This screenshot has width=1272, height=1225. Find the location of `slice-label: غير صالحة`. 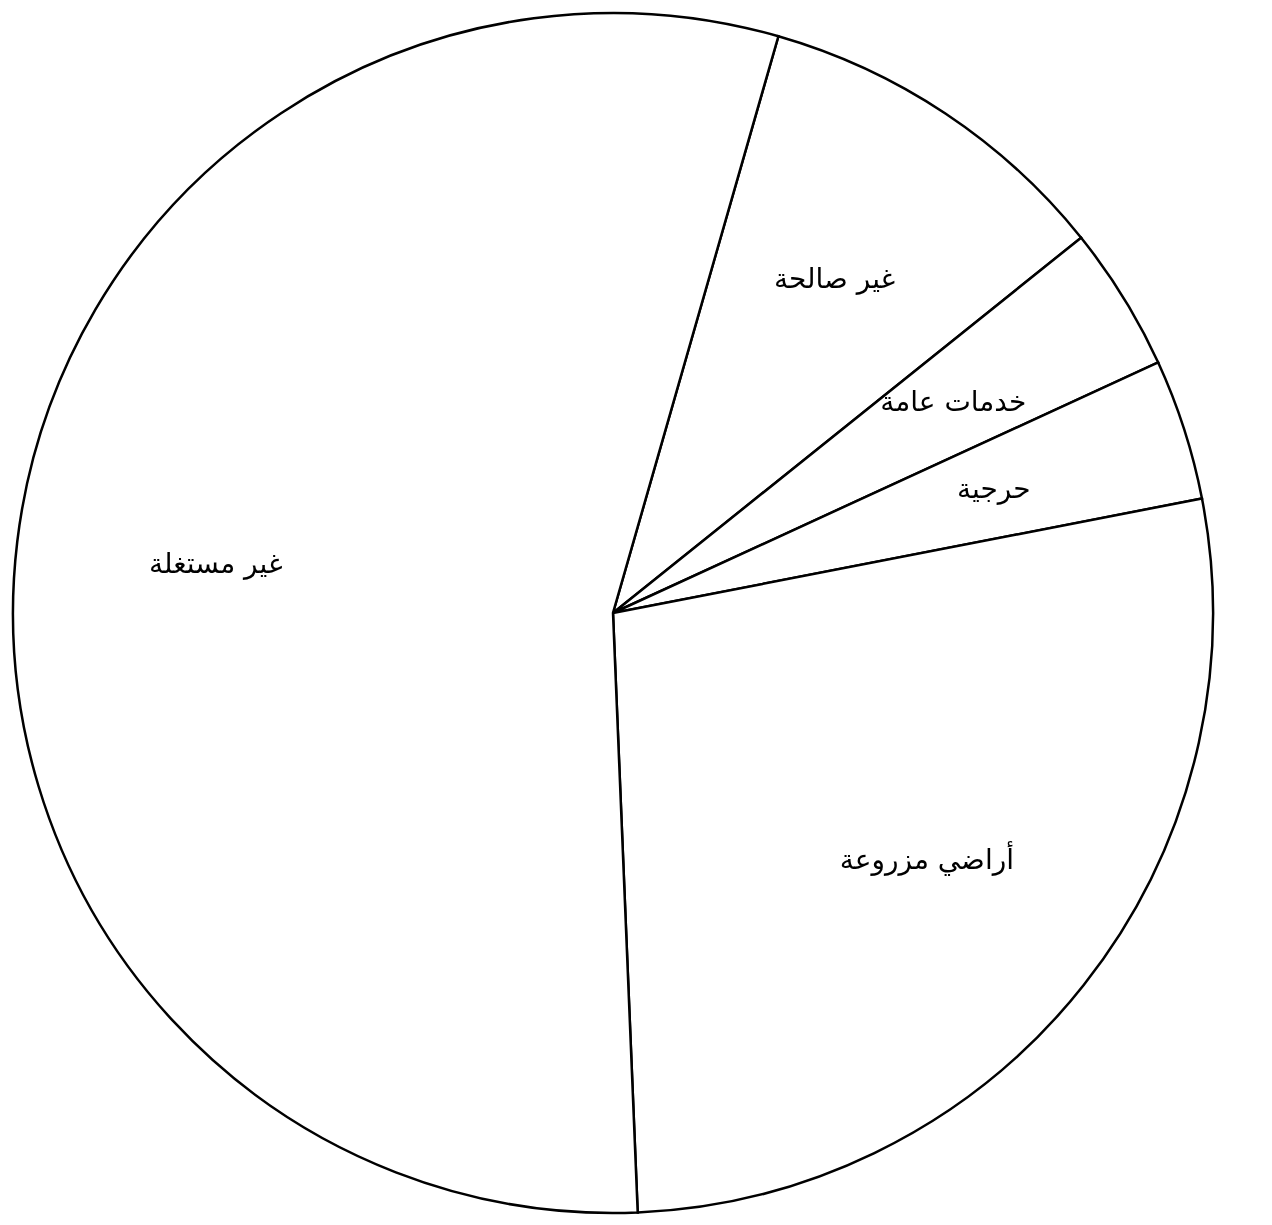

slice-label: غير صالحة is located at coordinates (834, 278).